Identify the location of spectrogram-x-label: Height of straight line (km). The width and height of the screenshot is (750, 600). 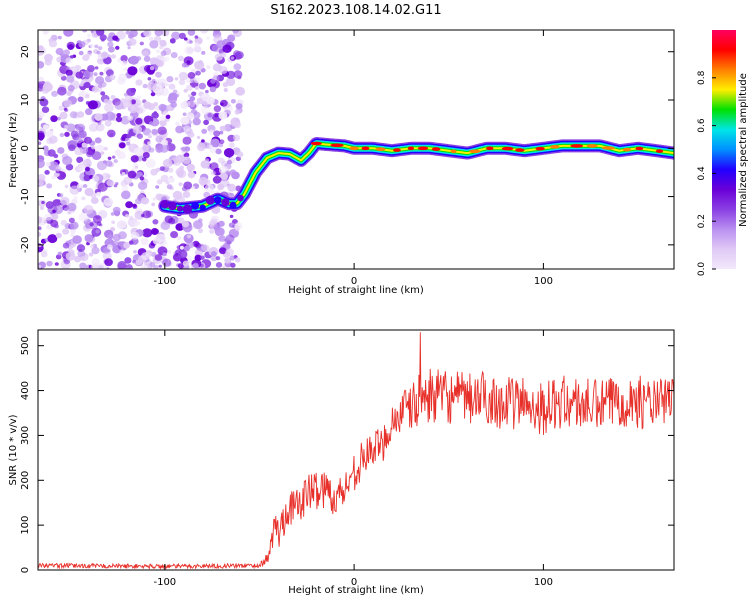
(356, 290).